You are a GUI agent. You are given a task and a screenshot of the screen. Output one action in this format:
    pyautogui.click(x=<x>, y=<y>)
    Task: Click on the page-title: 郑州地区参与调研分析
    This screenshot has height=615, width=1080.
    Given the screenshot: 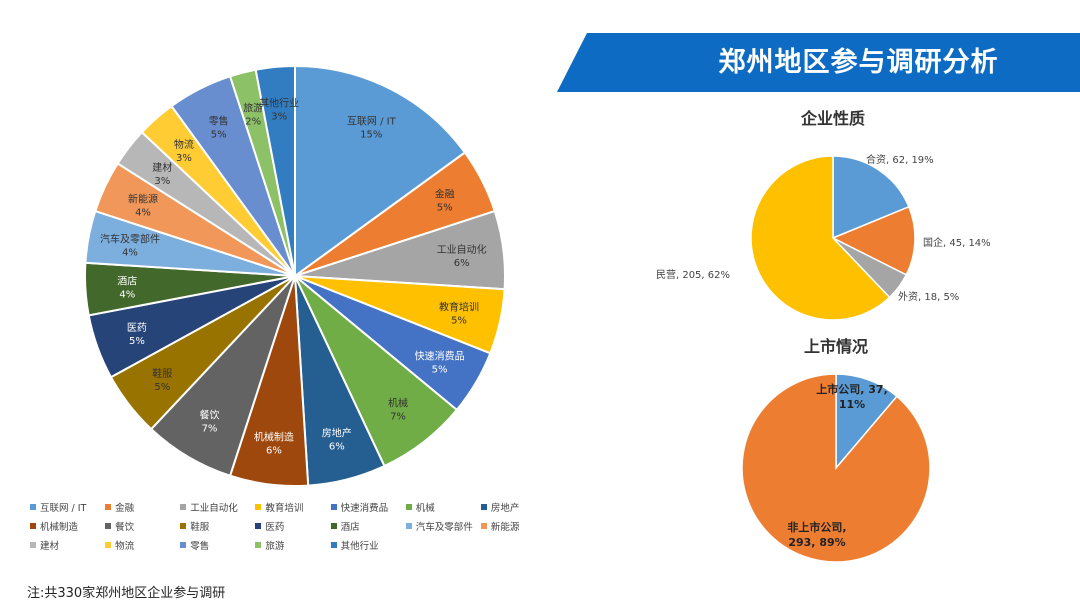 What is the action you would take?
    pyautogui.click(x=858, y=62)
    